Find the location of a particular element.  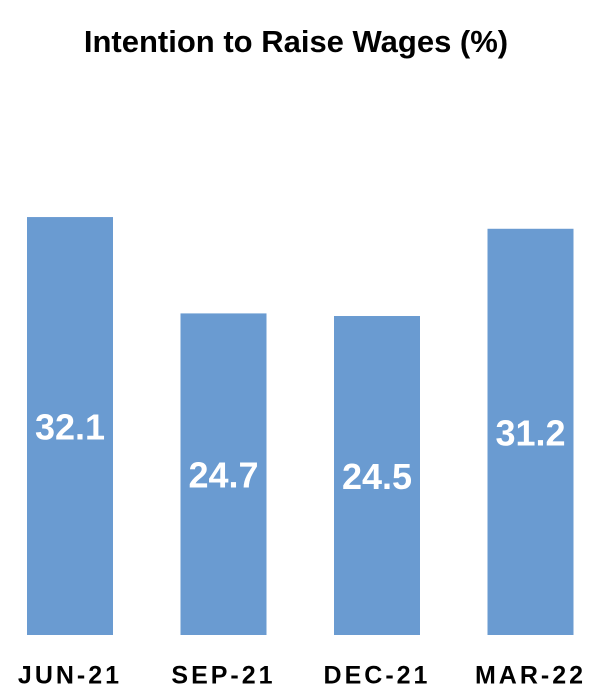

x-tick-label: JUN-21 is located at coordinates (70, 676).